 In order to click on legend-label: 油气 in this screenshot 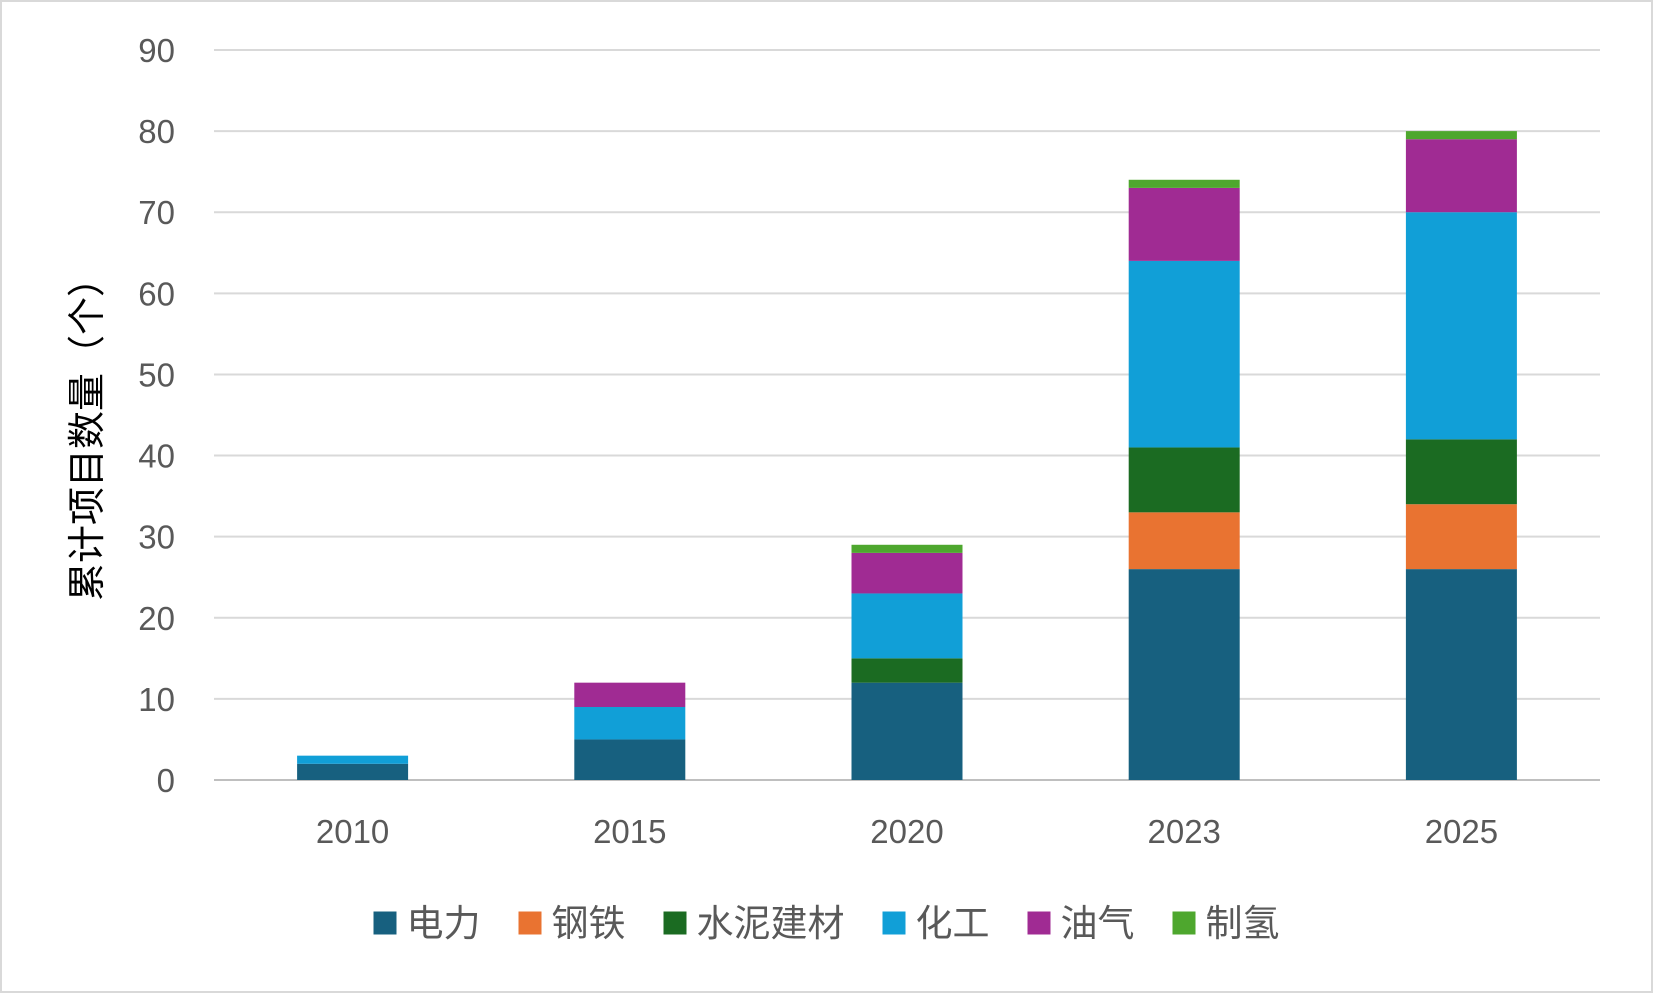, I will do `click(1098, 923)`.